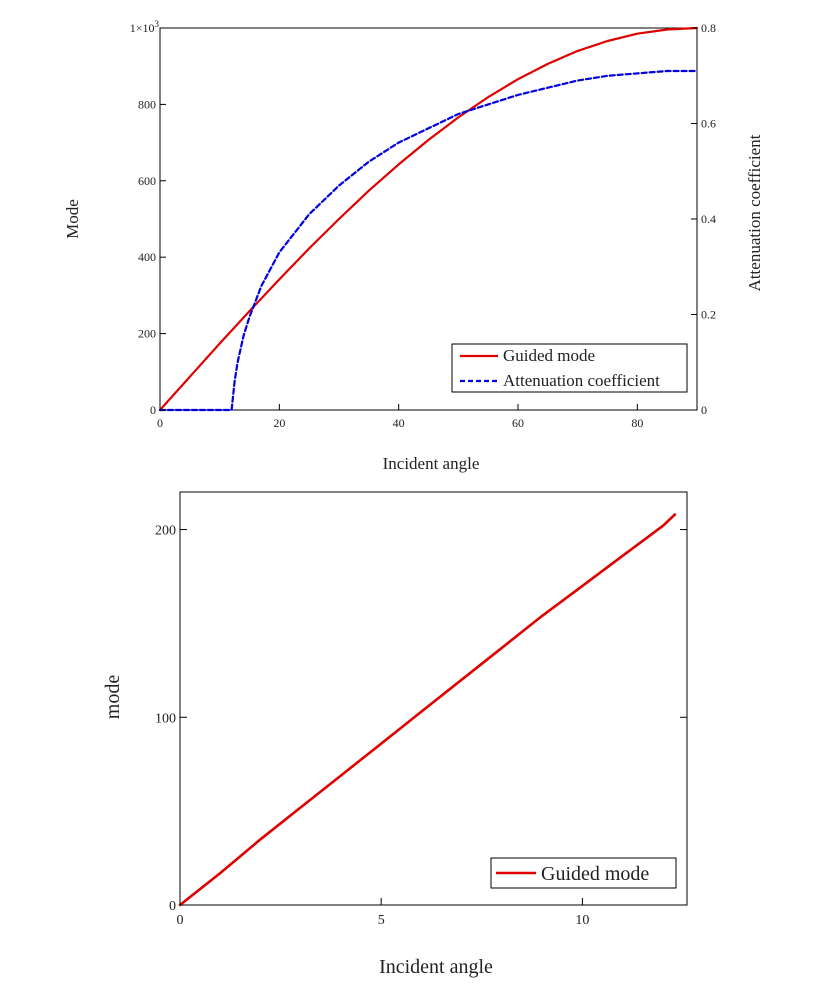 The image size is (830, 1006). I want to click on chart-2-y-axis-title: mode, so click(113, 697).